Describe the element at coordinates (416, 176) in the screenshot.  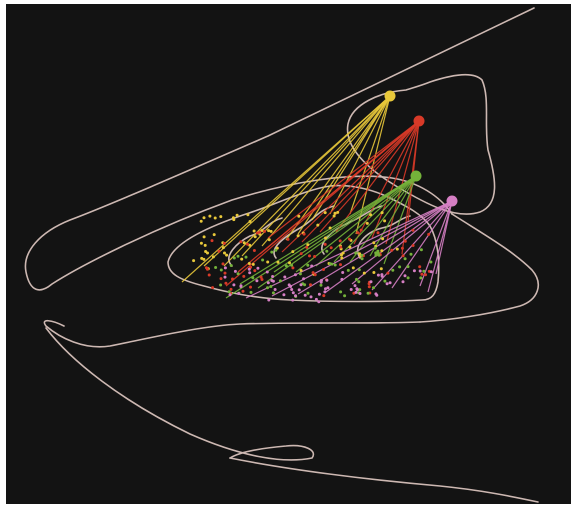
I see `green-injection-site` at that location.